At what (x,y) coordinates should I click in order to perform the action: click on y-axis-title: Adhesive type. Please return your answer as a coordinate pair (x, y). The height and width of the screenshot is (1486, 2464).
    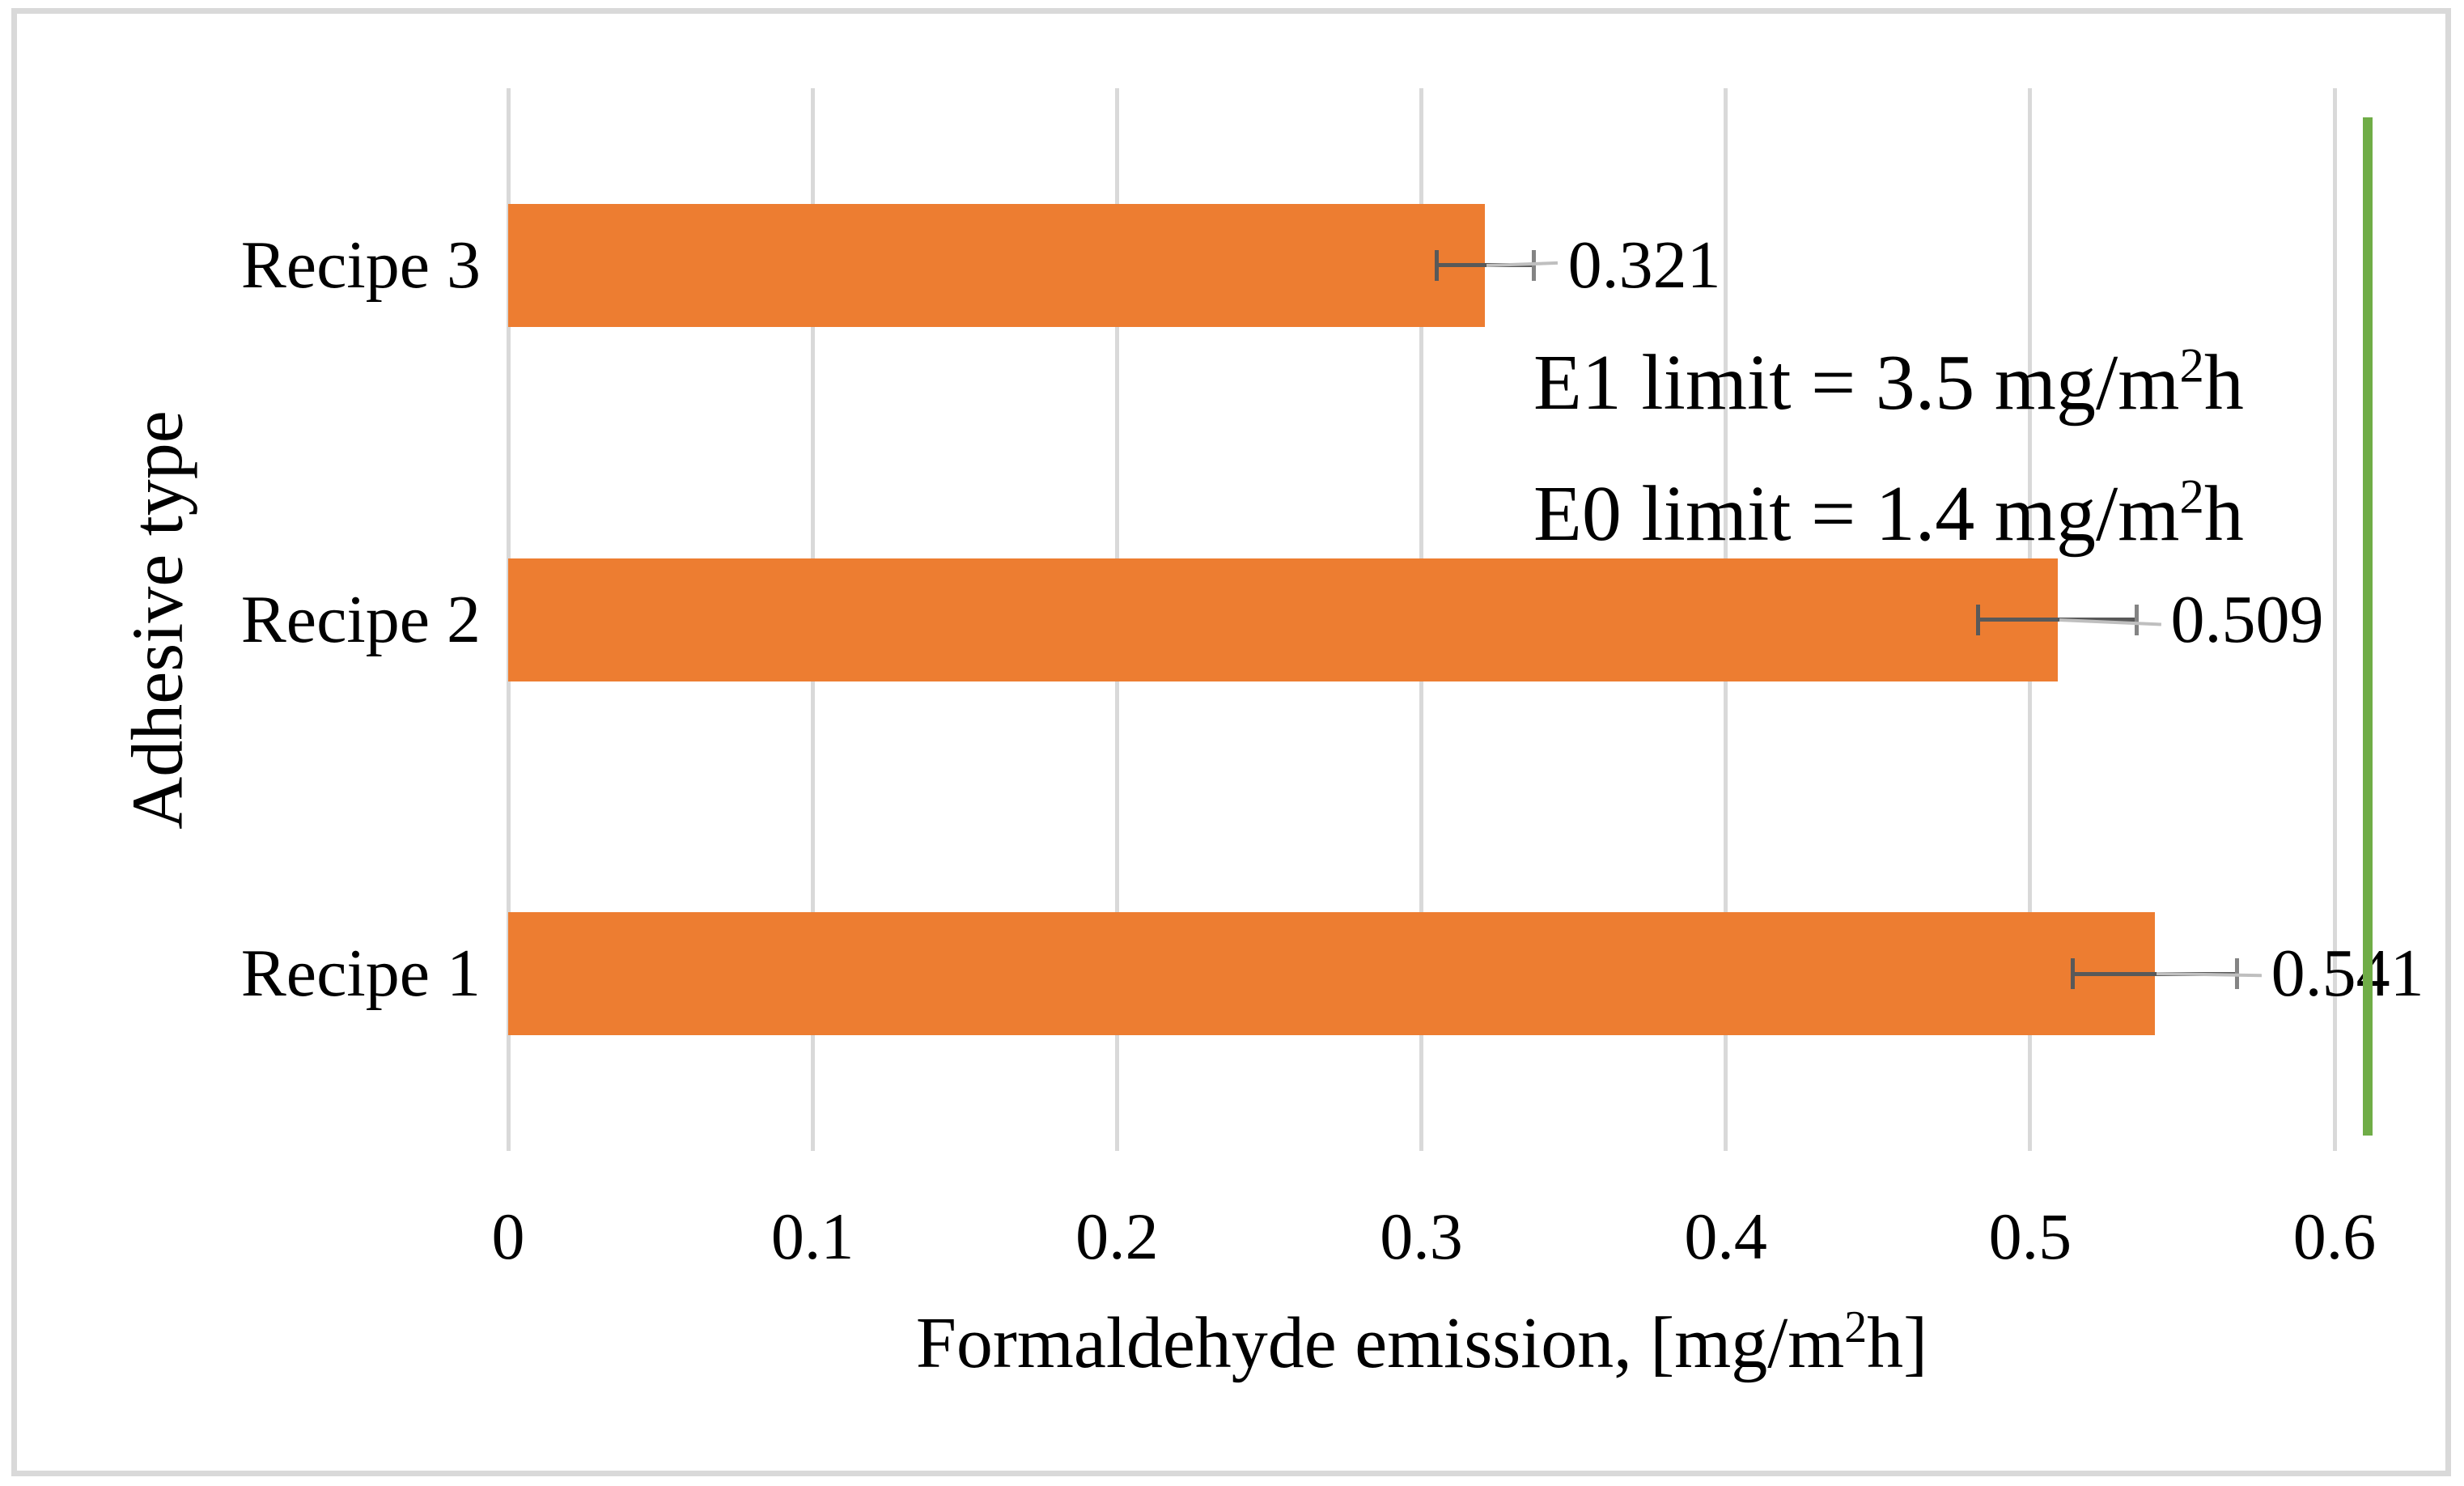
    Looking at the image, I should click on (157, 620).